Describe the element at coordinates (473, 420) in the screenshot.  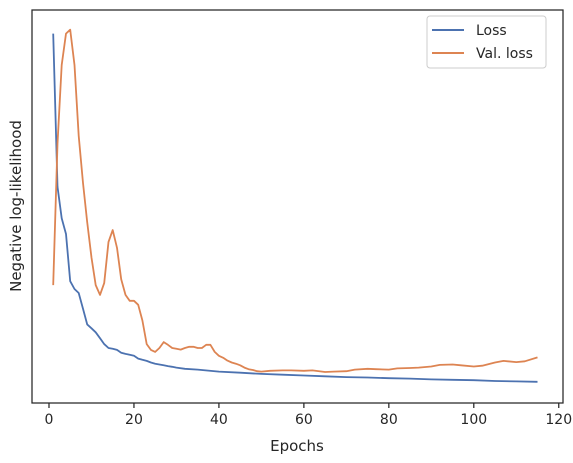
I see `x-tick-label: 100` at that location.